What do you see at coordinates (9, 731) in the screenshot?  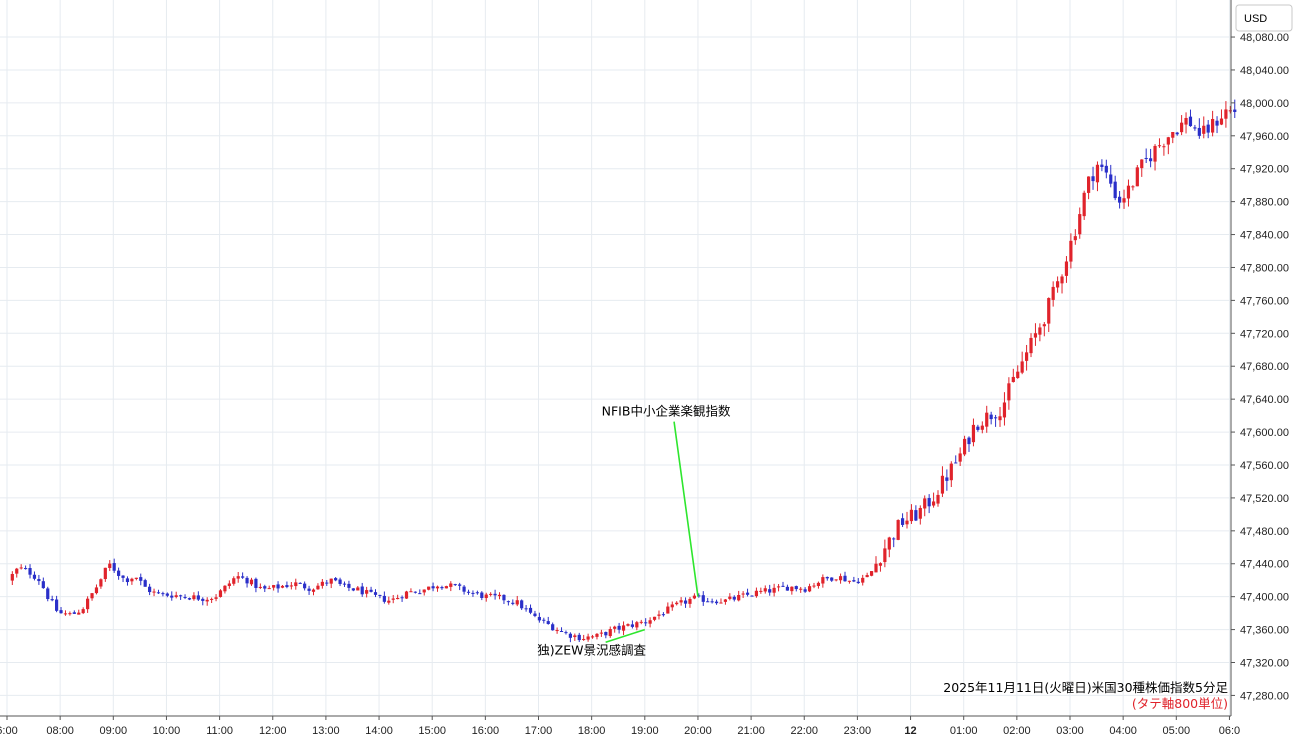 I see `x-tick-label: 6:00` at bounding box center [9, 731].